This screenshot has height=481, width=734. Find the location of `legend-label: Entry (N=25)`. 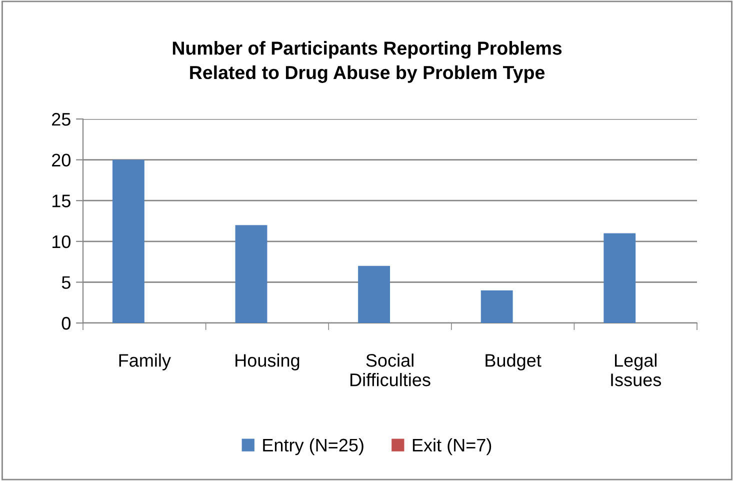

legend-label: Entry (N=25) is located at coordinates (313, 447).